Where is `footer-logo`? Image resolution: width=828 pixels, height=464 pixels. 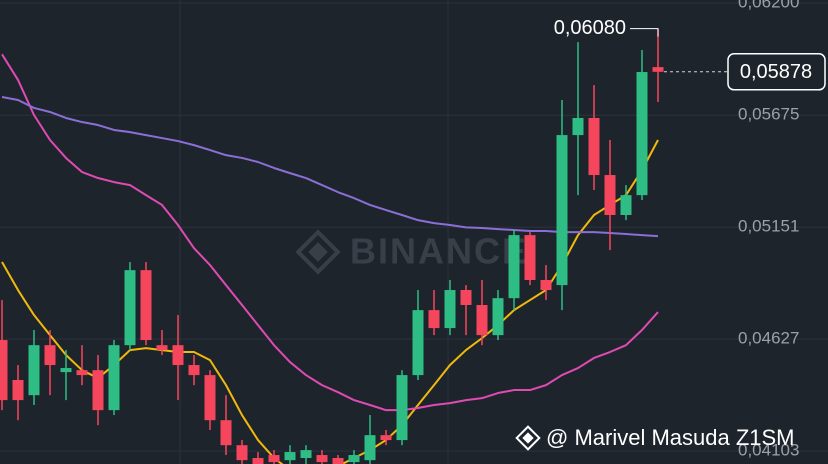 footer-logo is located at coordinates (528, 438).